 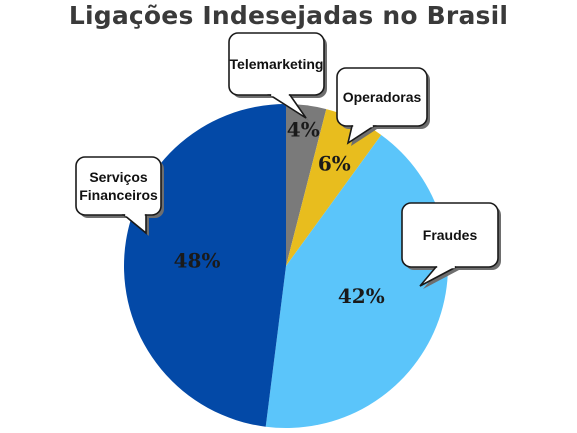 I want to click on callout-label-telemarketing: Telemarketing, so click(x=277, y=64).